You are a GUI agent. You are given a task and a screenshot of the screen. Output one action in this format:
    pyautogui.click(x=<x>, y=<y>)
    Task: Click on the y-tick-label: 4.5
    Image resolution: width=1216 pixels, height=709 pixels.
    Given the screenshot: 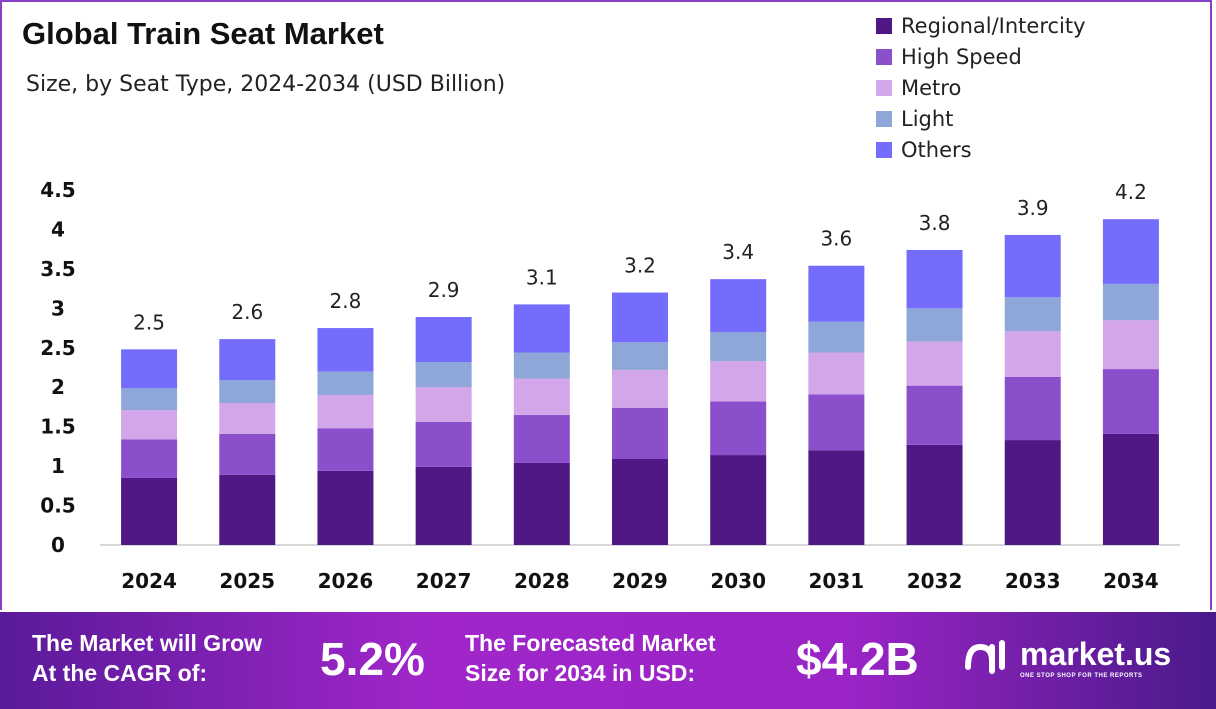 What is the action you would take?
    pyautogui.click(x=57, y=190)
    